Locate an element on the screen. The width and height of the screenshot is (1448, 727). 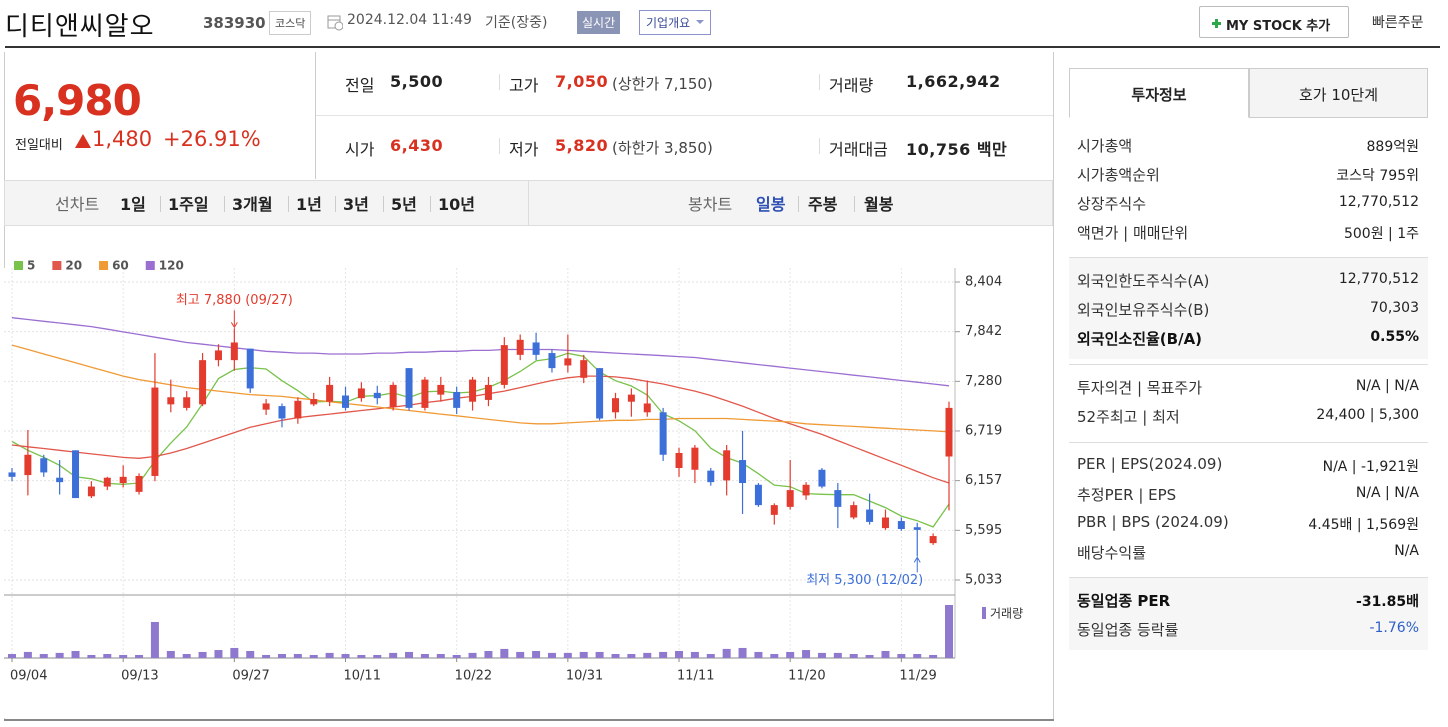
info-label: 동일업종 PER is located at coordinates (1124, 601).